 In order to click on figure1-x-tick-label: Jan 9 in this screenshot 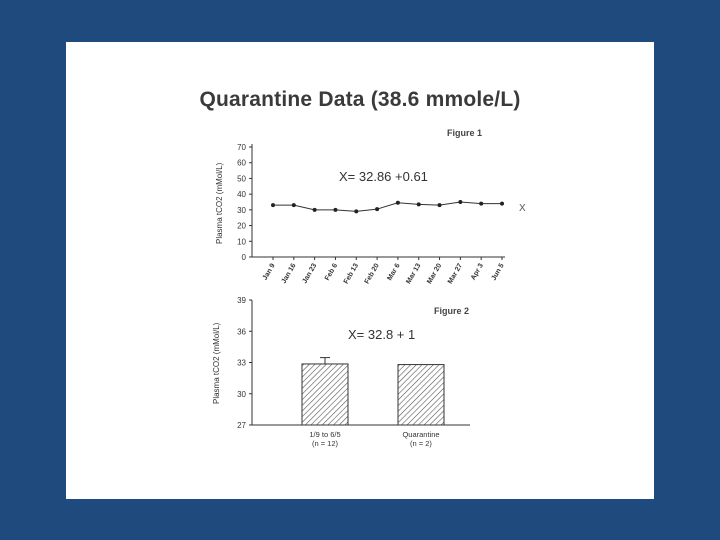, I will do `click(269, 271)`.